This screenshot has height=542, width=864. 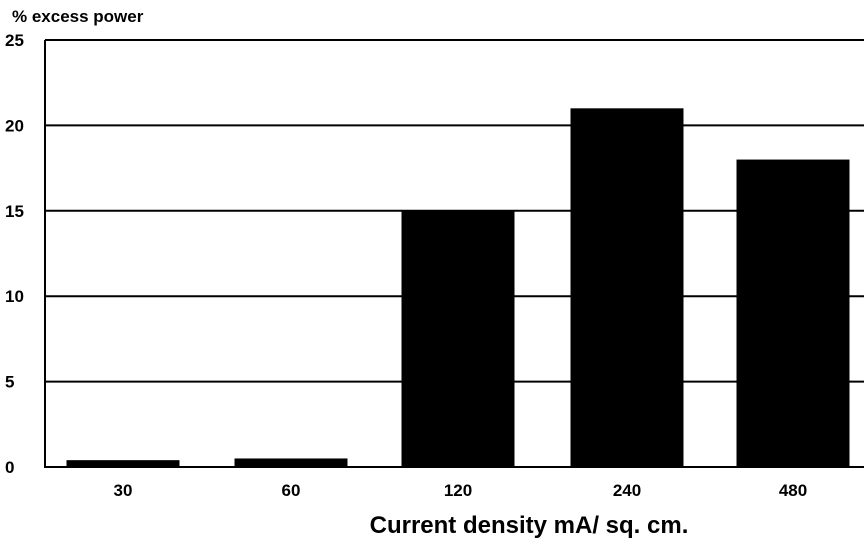 I want to click on x-tick-label: 30, so click(x=123, y=490).